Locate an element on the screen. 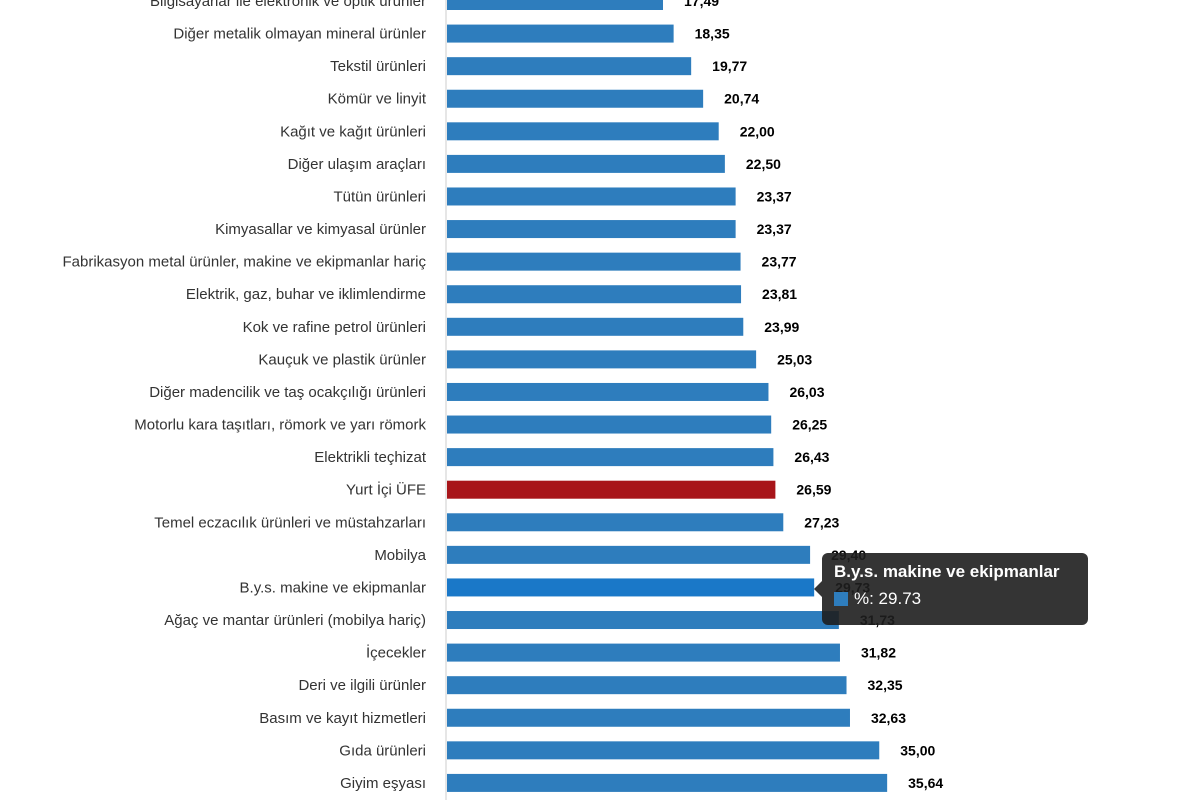 Image resolution: width=1200 pixels, height=800 pixels. value-label: 32,35 is located at coordinates (885, 685).